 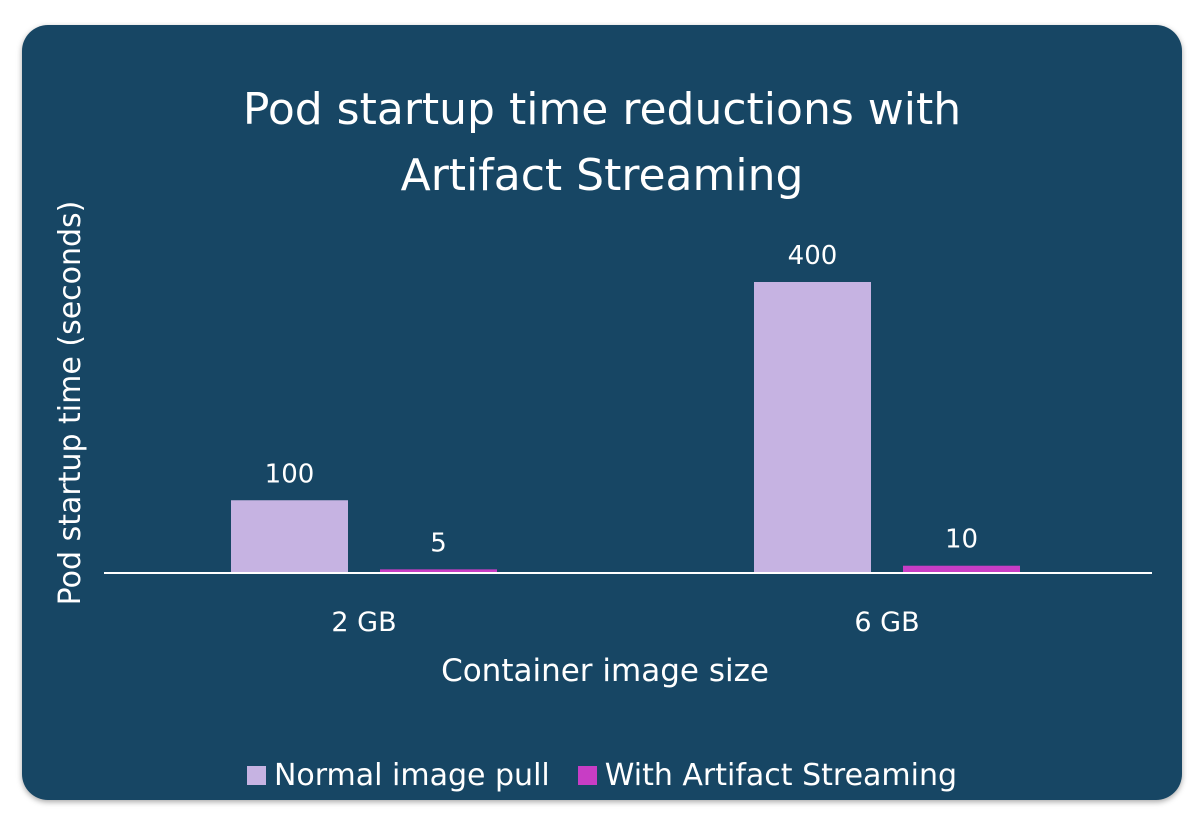 I want to click on data-label-normal-2gb: 100, so click(x=290, y=474).